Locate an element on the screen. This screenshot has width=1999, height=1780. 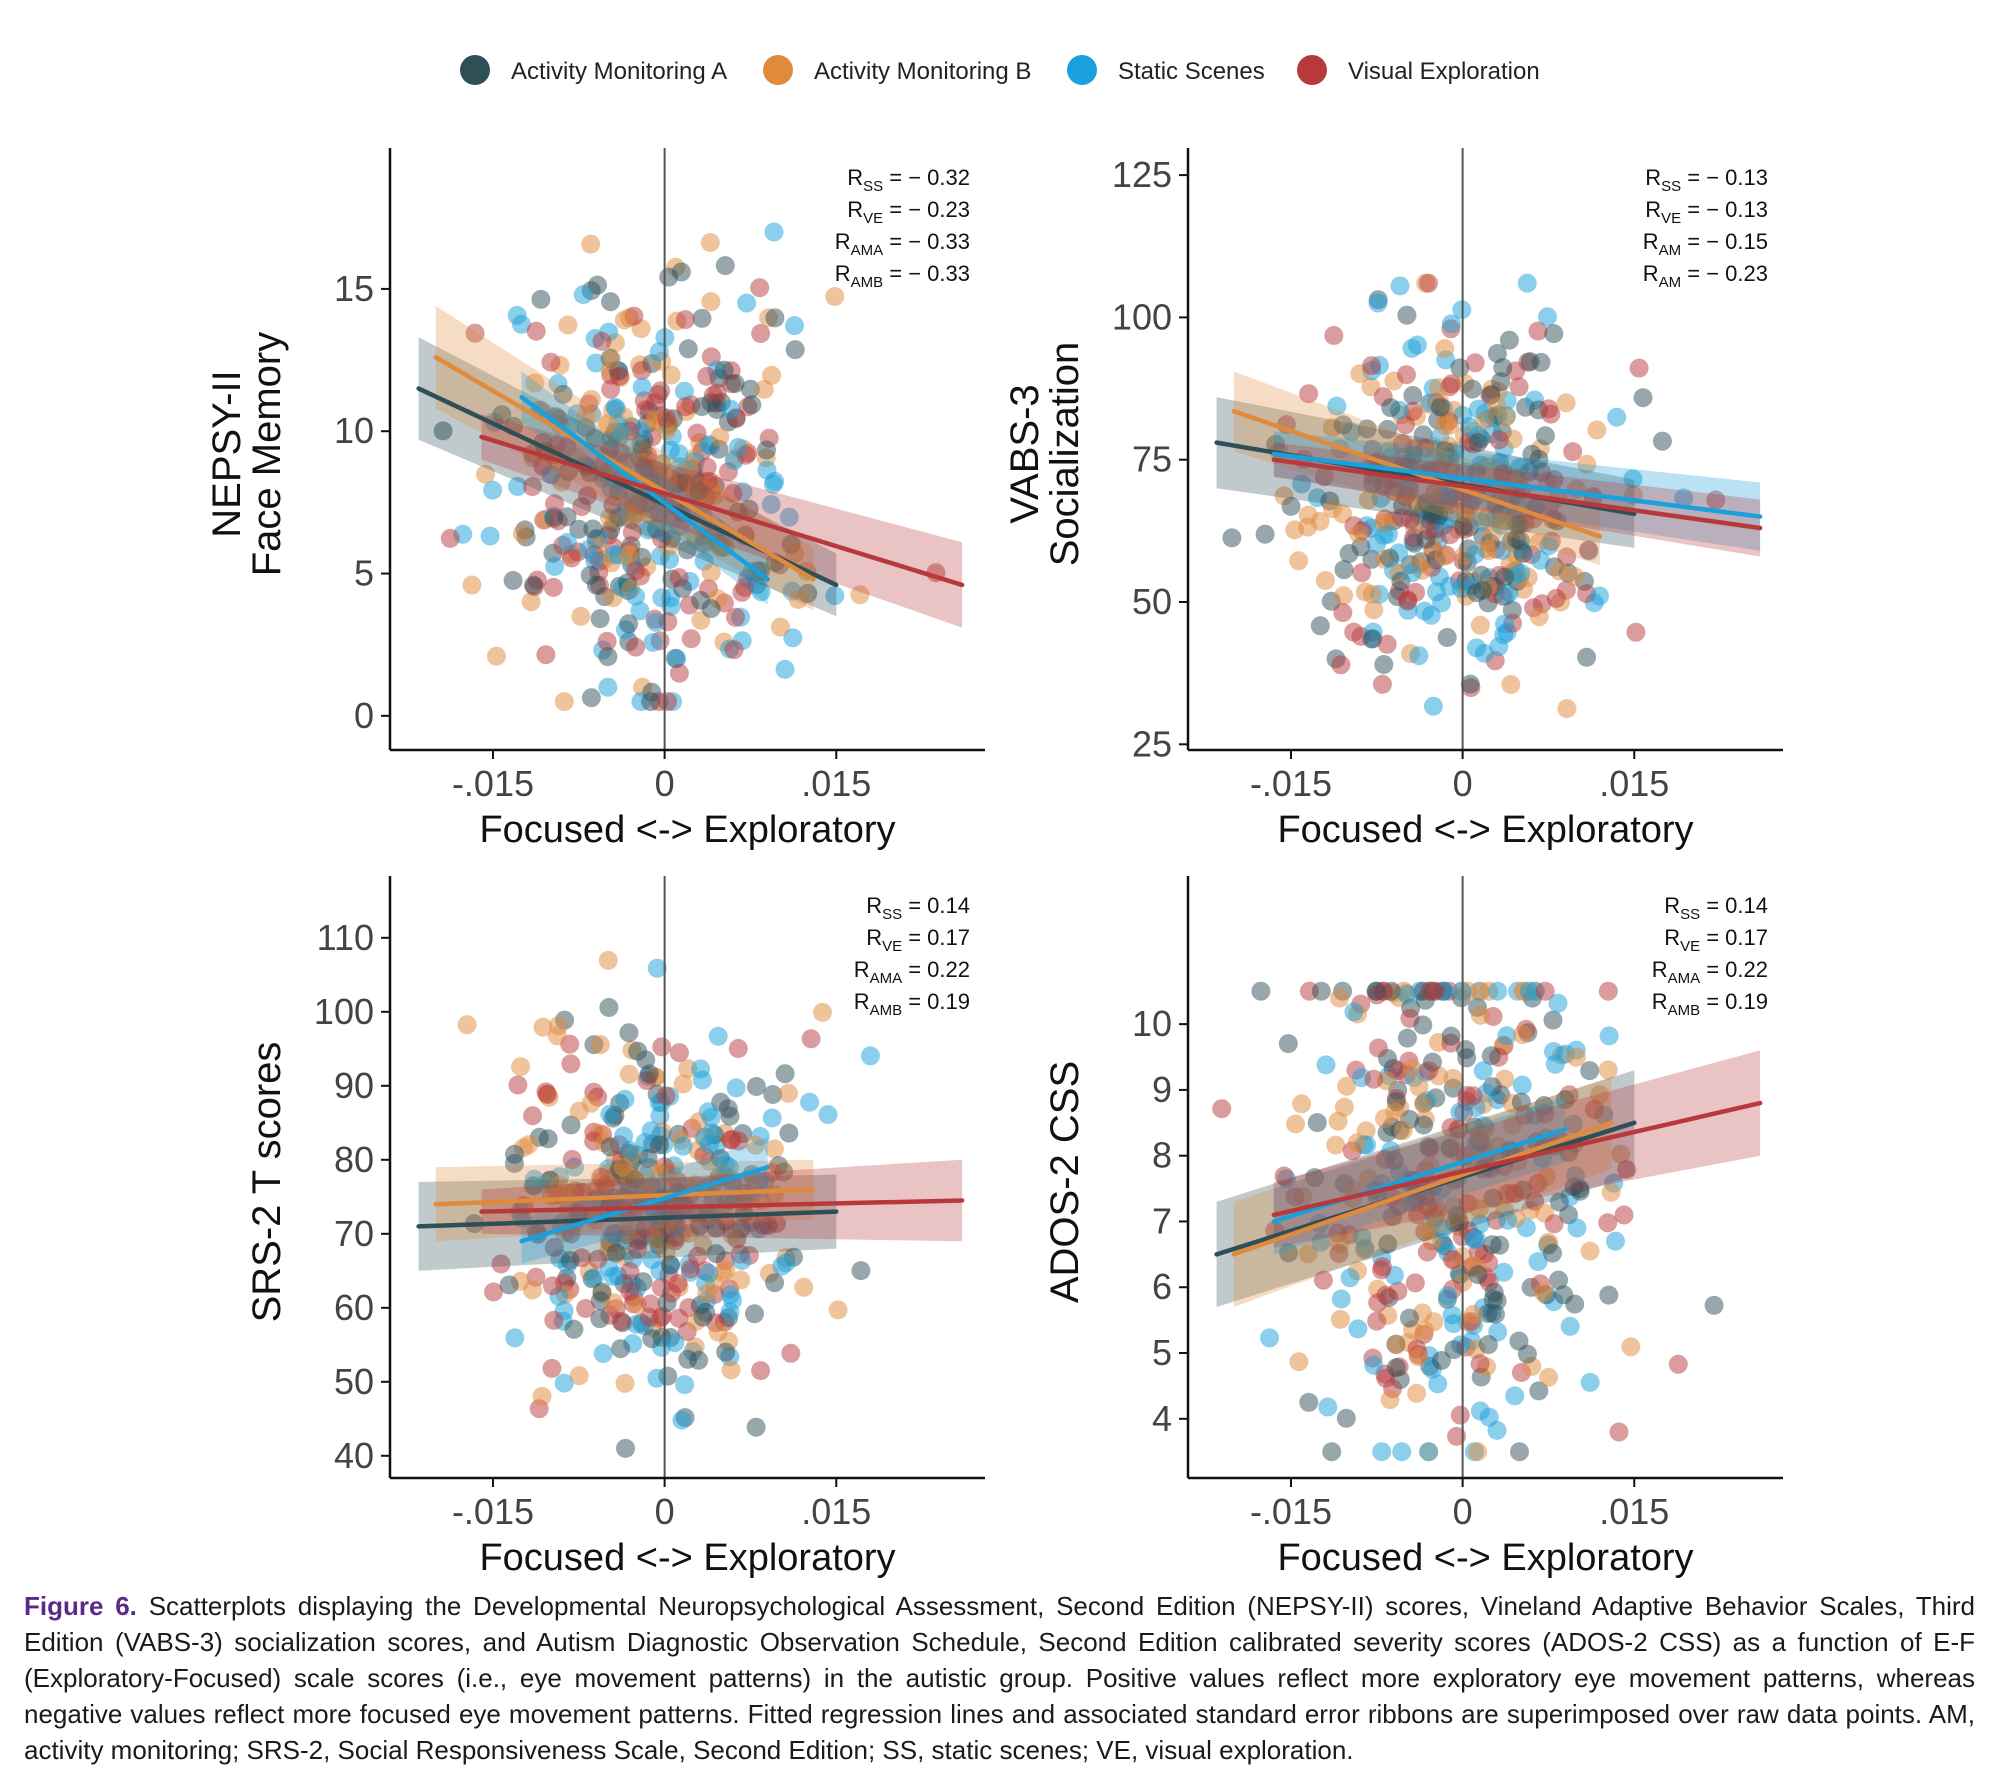
y-tick-label: 60 is located at coordinates (354, 1307).